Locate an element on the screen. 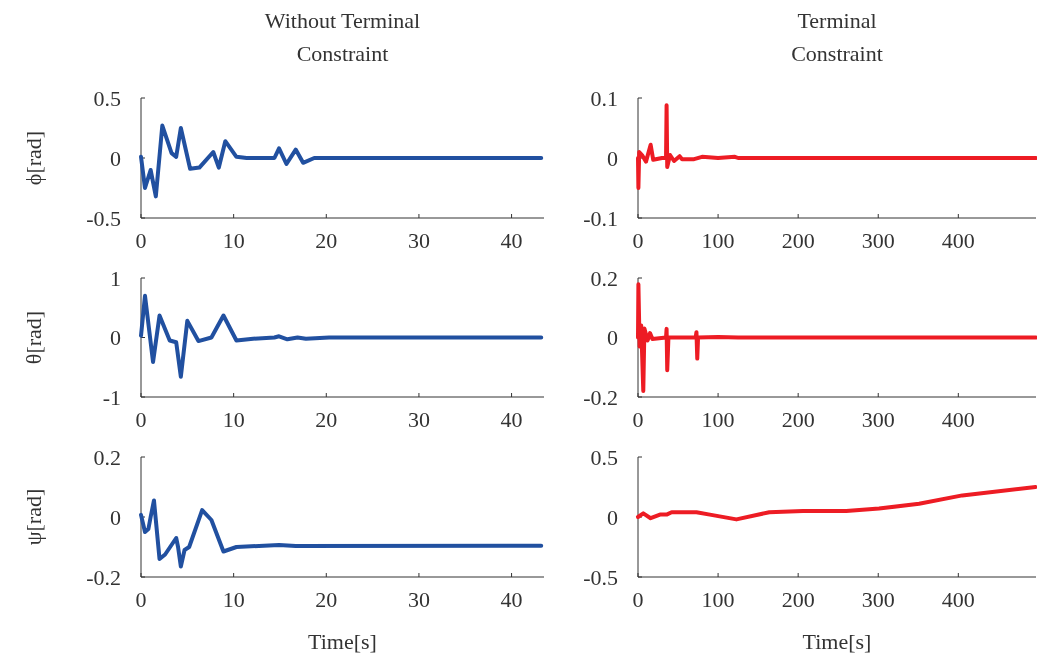  y-tick-label: 0.1 is located at coordinates (604, 98).